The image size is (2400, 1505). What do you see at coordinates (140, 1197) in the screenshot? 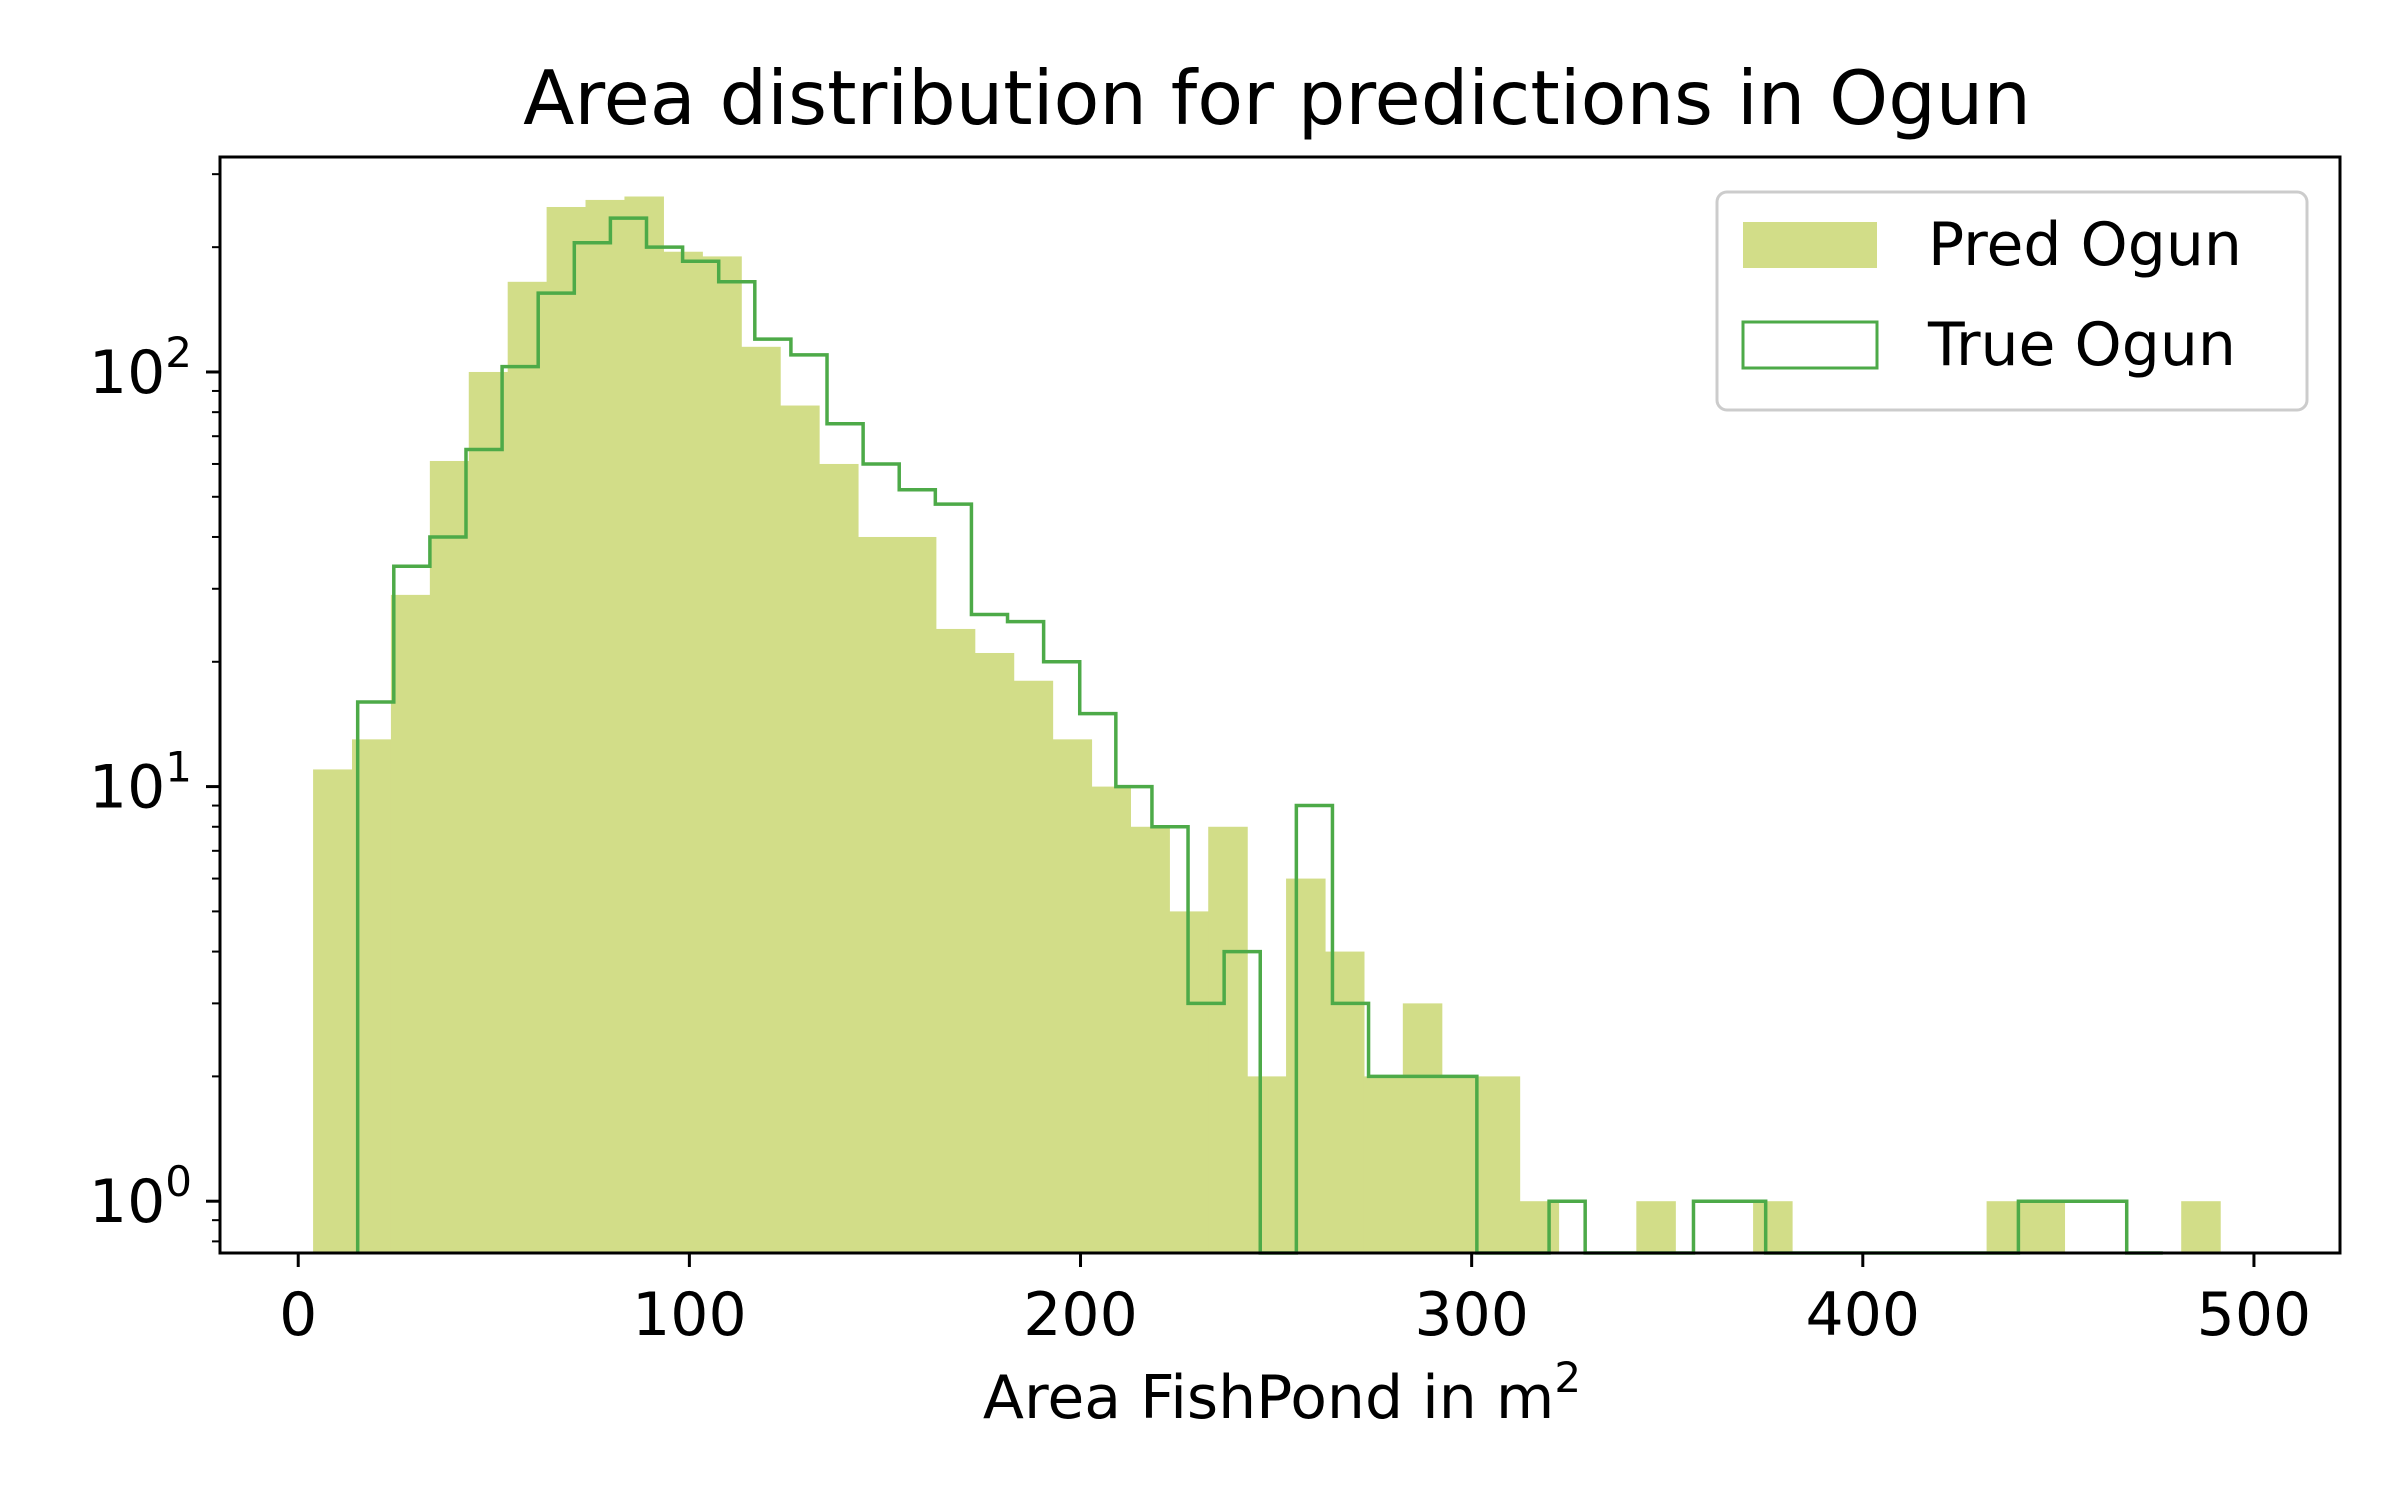
I see `y-tick-label: 10⁰` at bounding box center [140, 1197].